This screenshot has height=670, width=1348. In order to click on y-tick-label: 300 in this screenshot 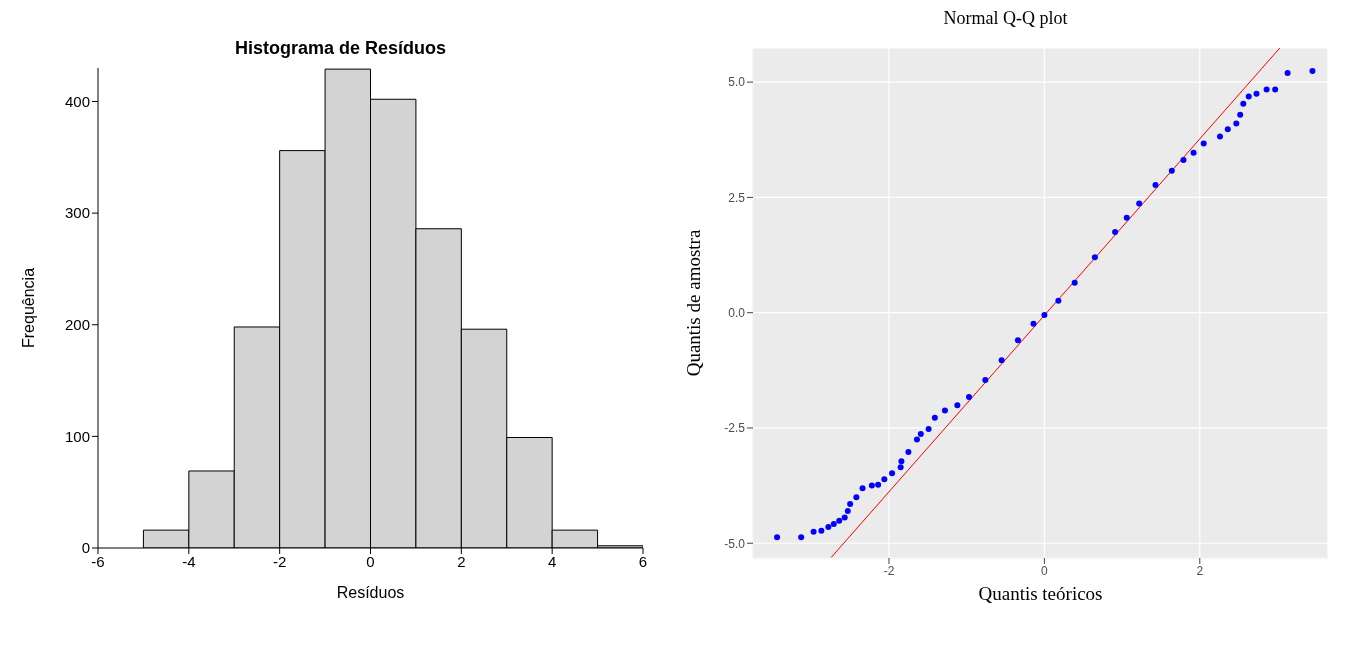, I will do `click(77, 213)`.